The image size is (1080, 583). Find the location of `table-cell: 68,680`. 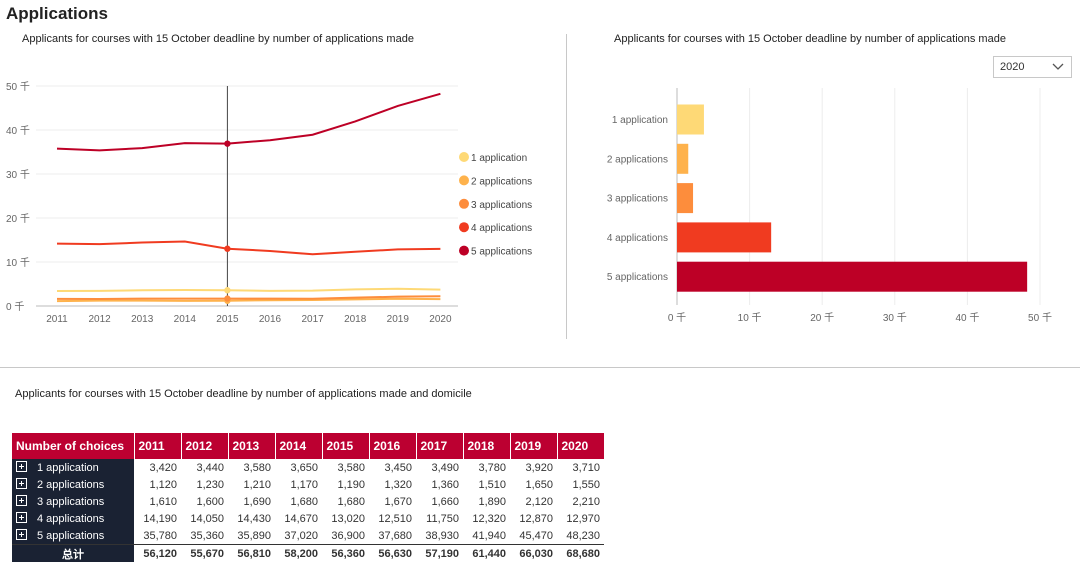

table-cell: 68,680 is located at coordinates (580, 553).